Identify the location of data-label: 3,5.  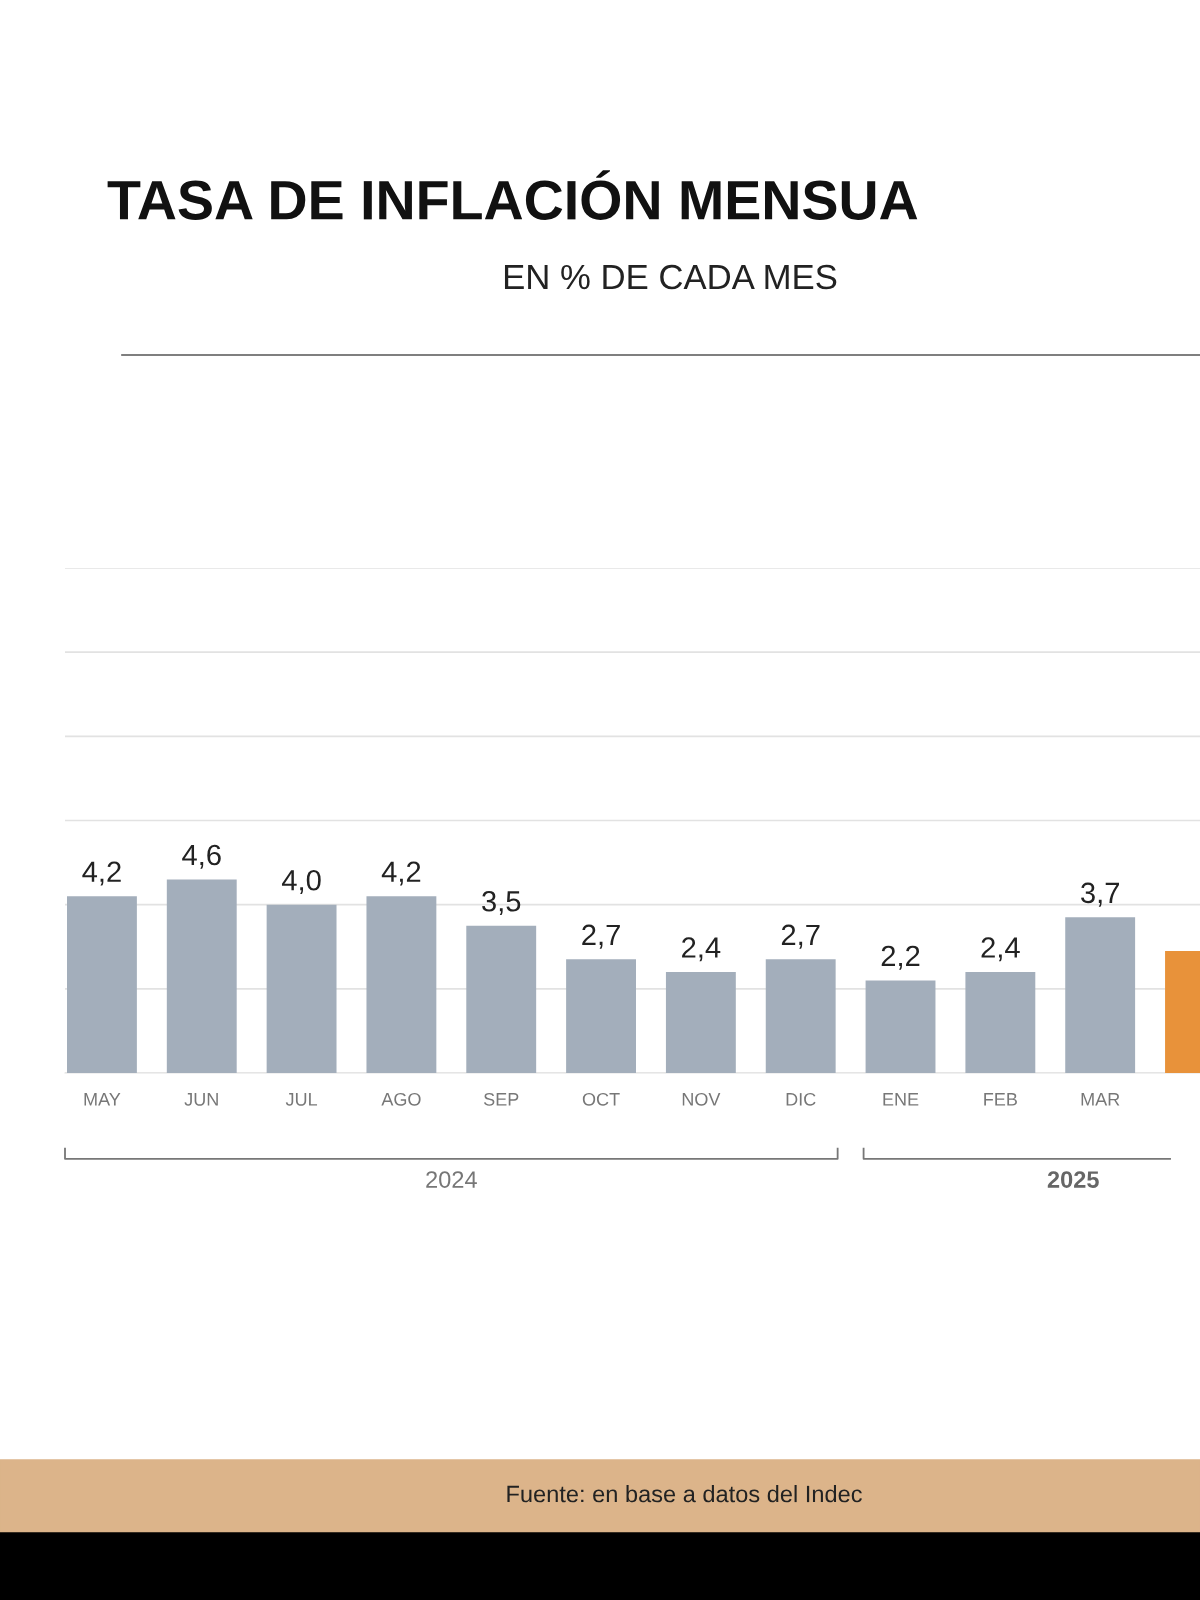
(501, 903).